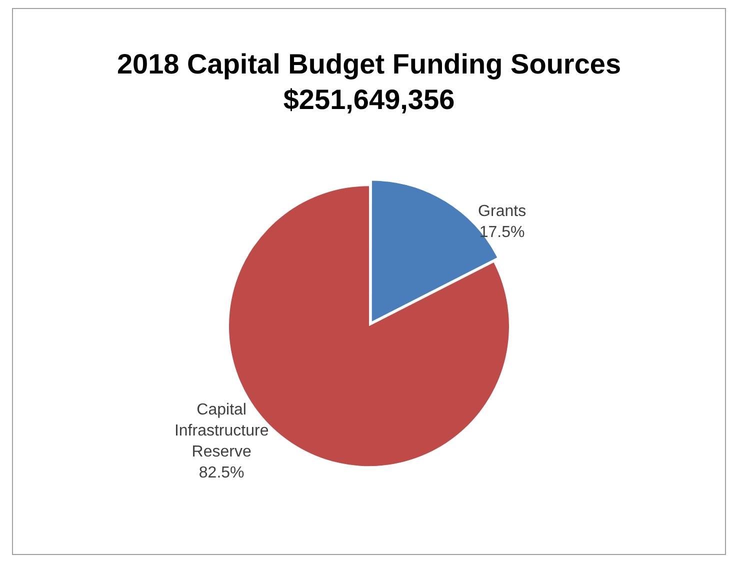  I want to click on slice-label: Grants, so click(502, 211).